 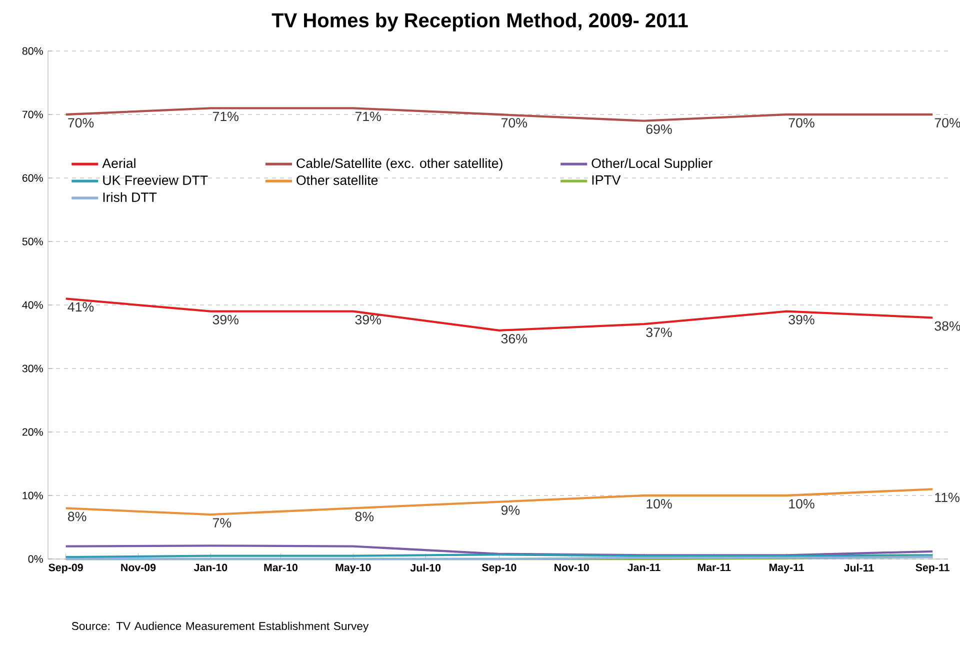 I want to click on x-tick-label: Jan-10, so click(x=211, y=568).